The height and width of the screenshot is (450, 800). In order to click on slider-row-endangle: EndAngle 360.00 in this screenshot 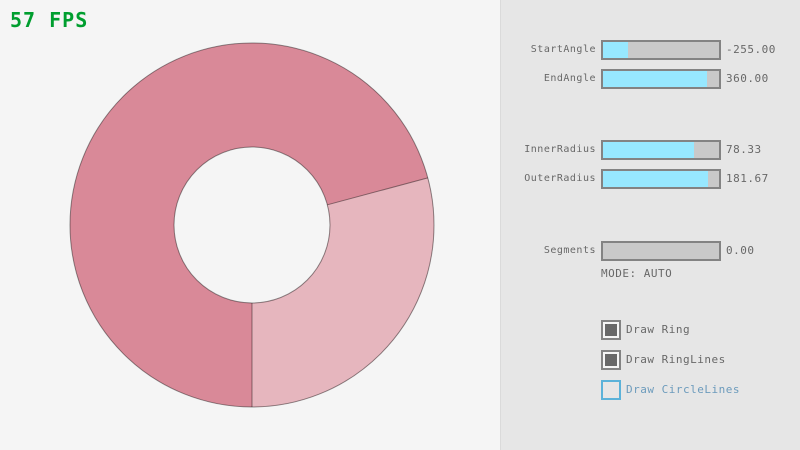, I will do `click(650, 79)`.